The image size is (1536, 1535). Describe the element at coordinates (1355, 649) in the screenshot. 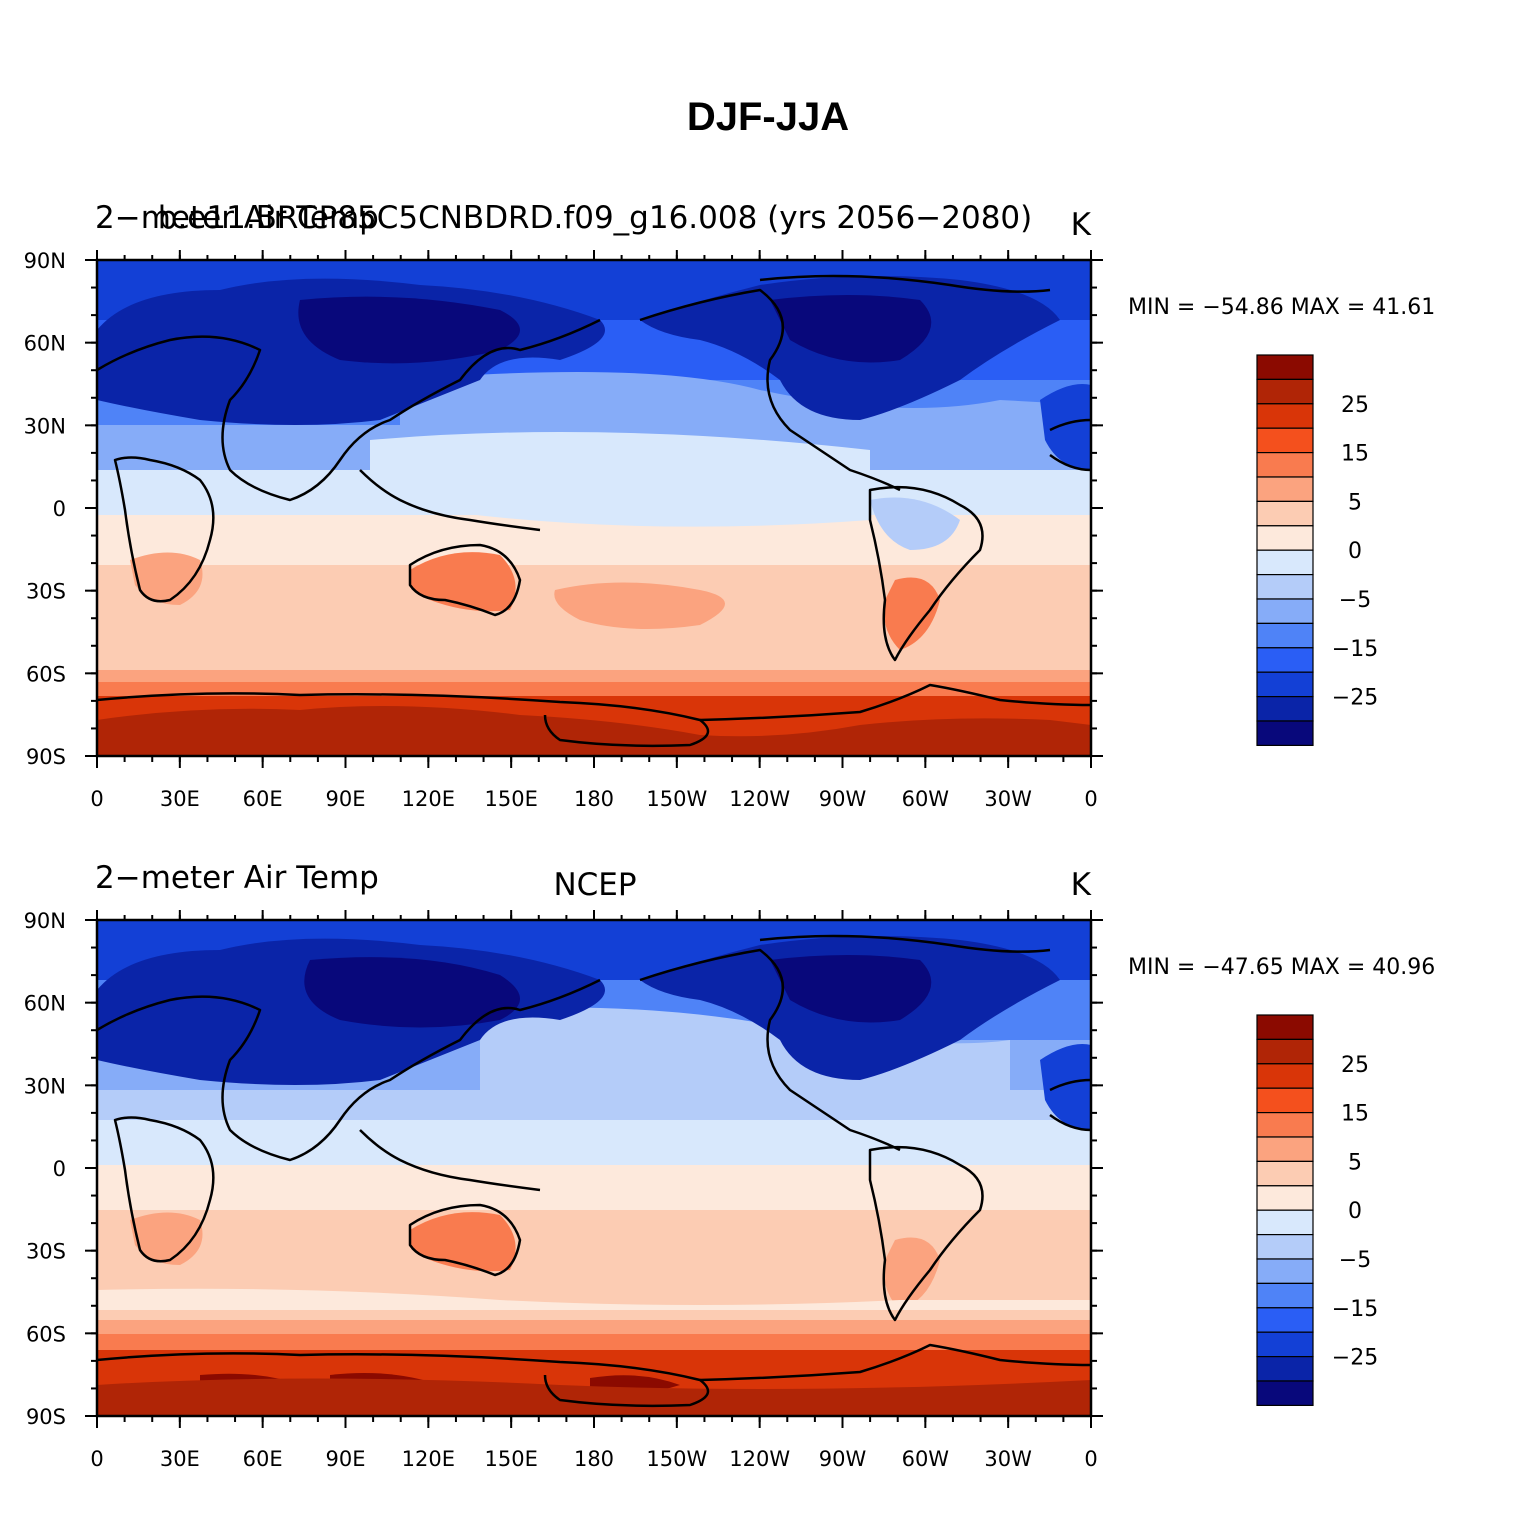

I see `label-bar-label: −15` at that location.